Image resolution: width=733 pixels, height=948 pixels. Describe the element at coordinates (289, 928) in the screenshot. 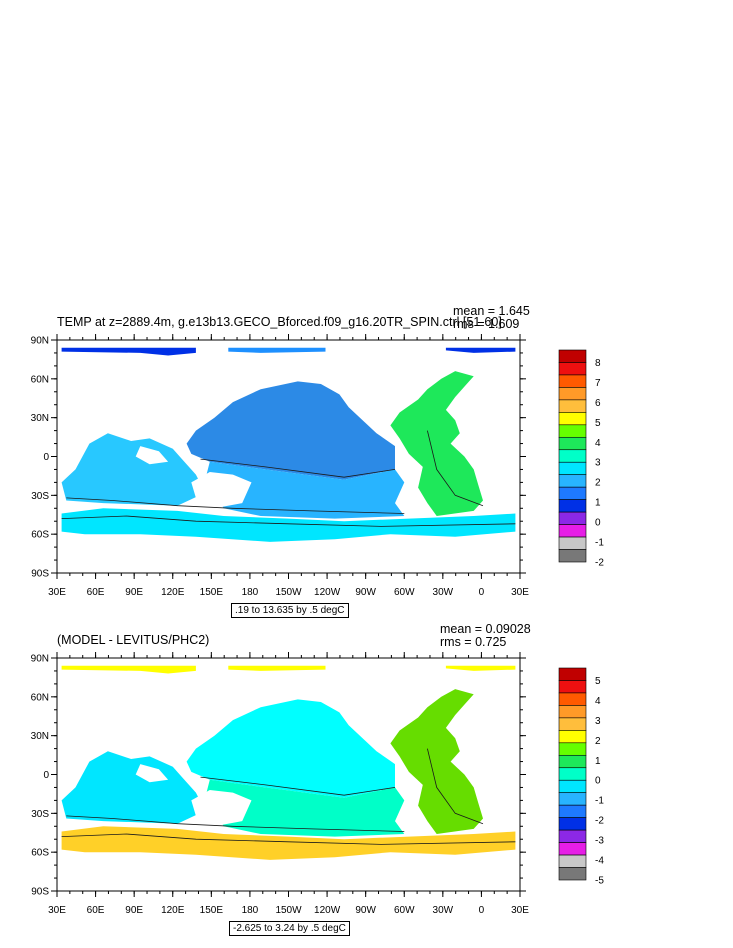

I see `panel2-range-box: -2.625 to 3.24 by .5 degC` at that location.